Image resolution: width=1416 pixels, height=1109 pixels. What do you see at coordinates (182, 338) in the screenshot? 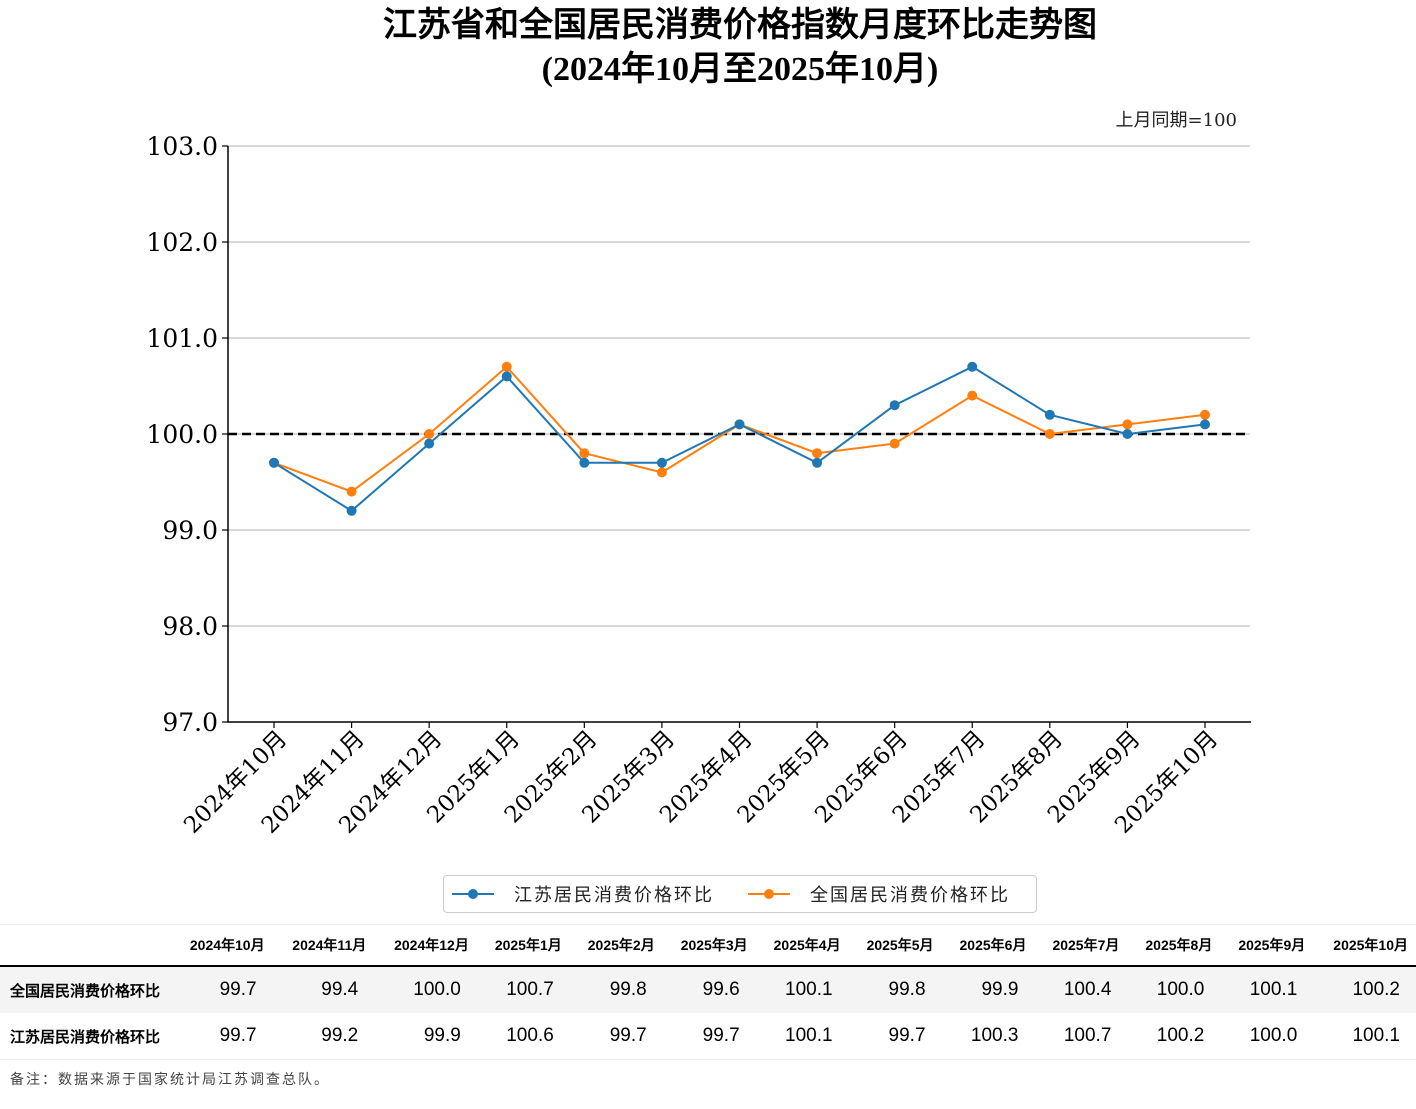
I see `y-tick-label: 101.0` at bounding box center [182, 338].